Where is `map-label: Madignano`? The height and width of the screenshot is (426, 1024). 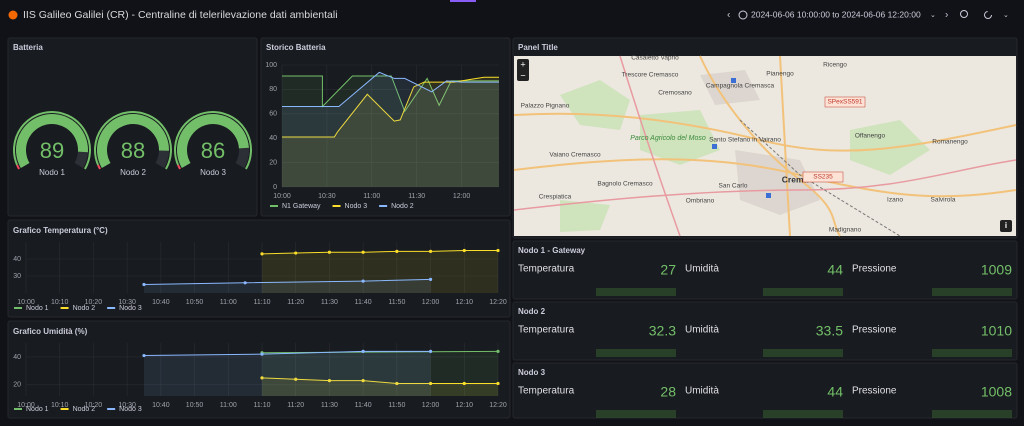
map-label: Madignano is located at coordinates (845, 230).